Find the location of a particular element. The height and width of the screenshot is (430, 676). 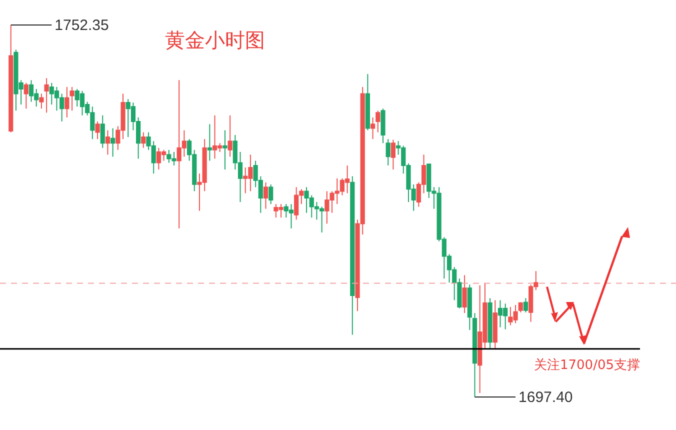

annotation: 1752.35 is located at coordinates (81, 25).